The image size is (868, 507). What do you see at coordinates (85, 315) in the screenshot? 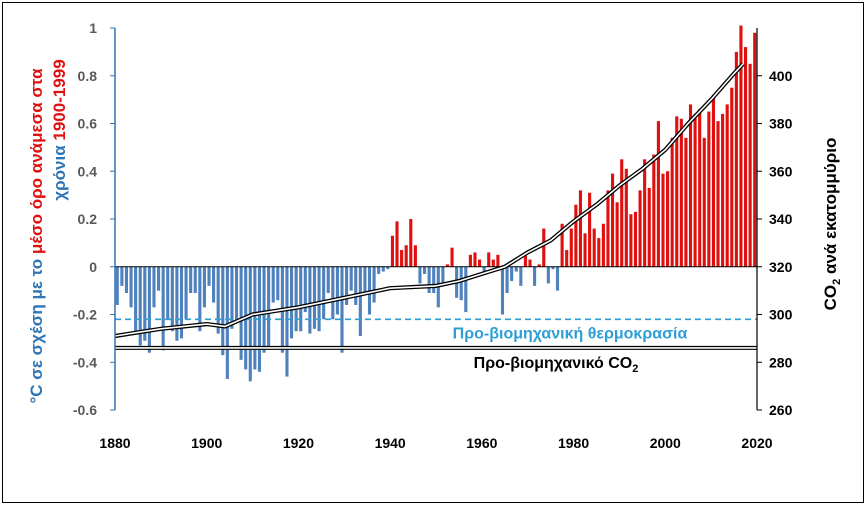
I see `left-tick-label: -0.2` at bounding box center [85, 315].